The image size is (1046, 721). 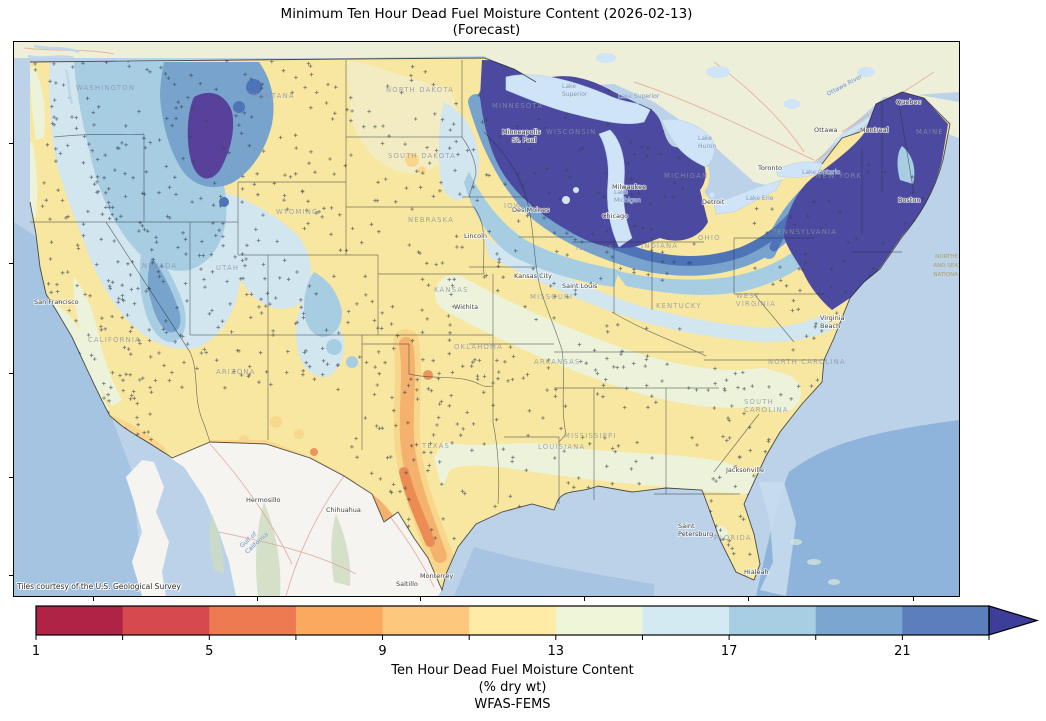 I want to click on state-label: PENNSYLVANIA, so click(x=804, y=232).